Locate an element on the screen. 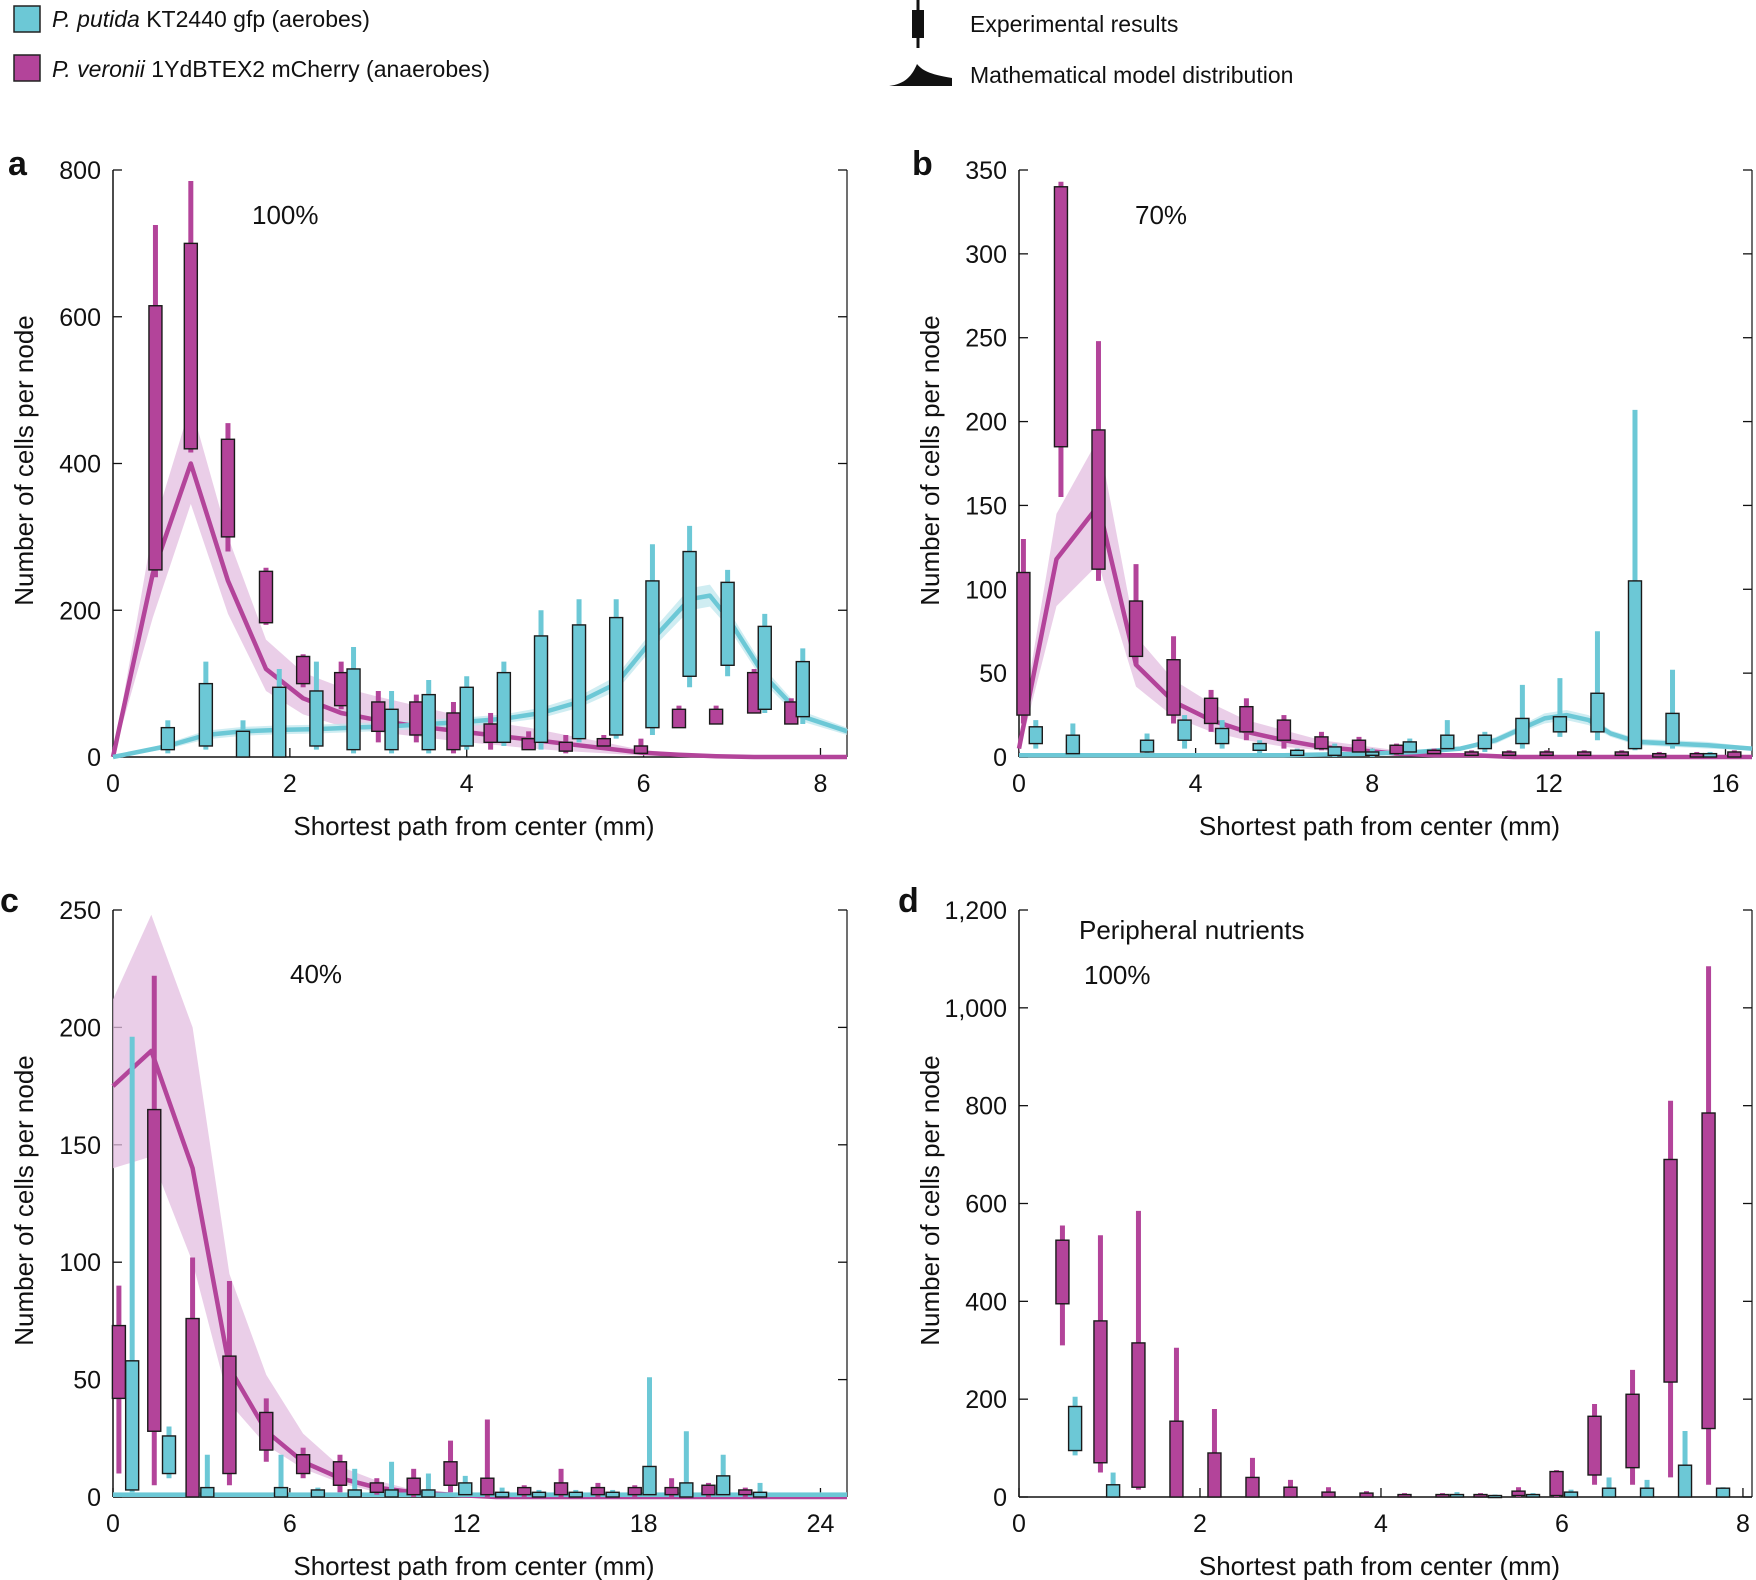 Image resolution: width=1756 pixels, height=1580 pixels. panel-c-letter: c is located at coordinates (9, 901).